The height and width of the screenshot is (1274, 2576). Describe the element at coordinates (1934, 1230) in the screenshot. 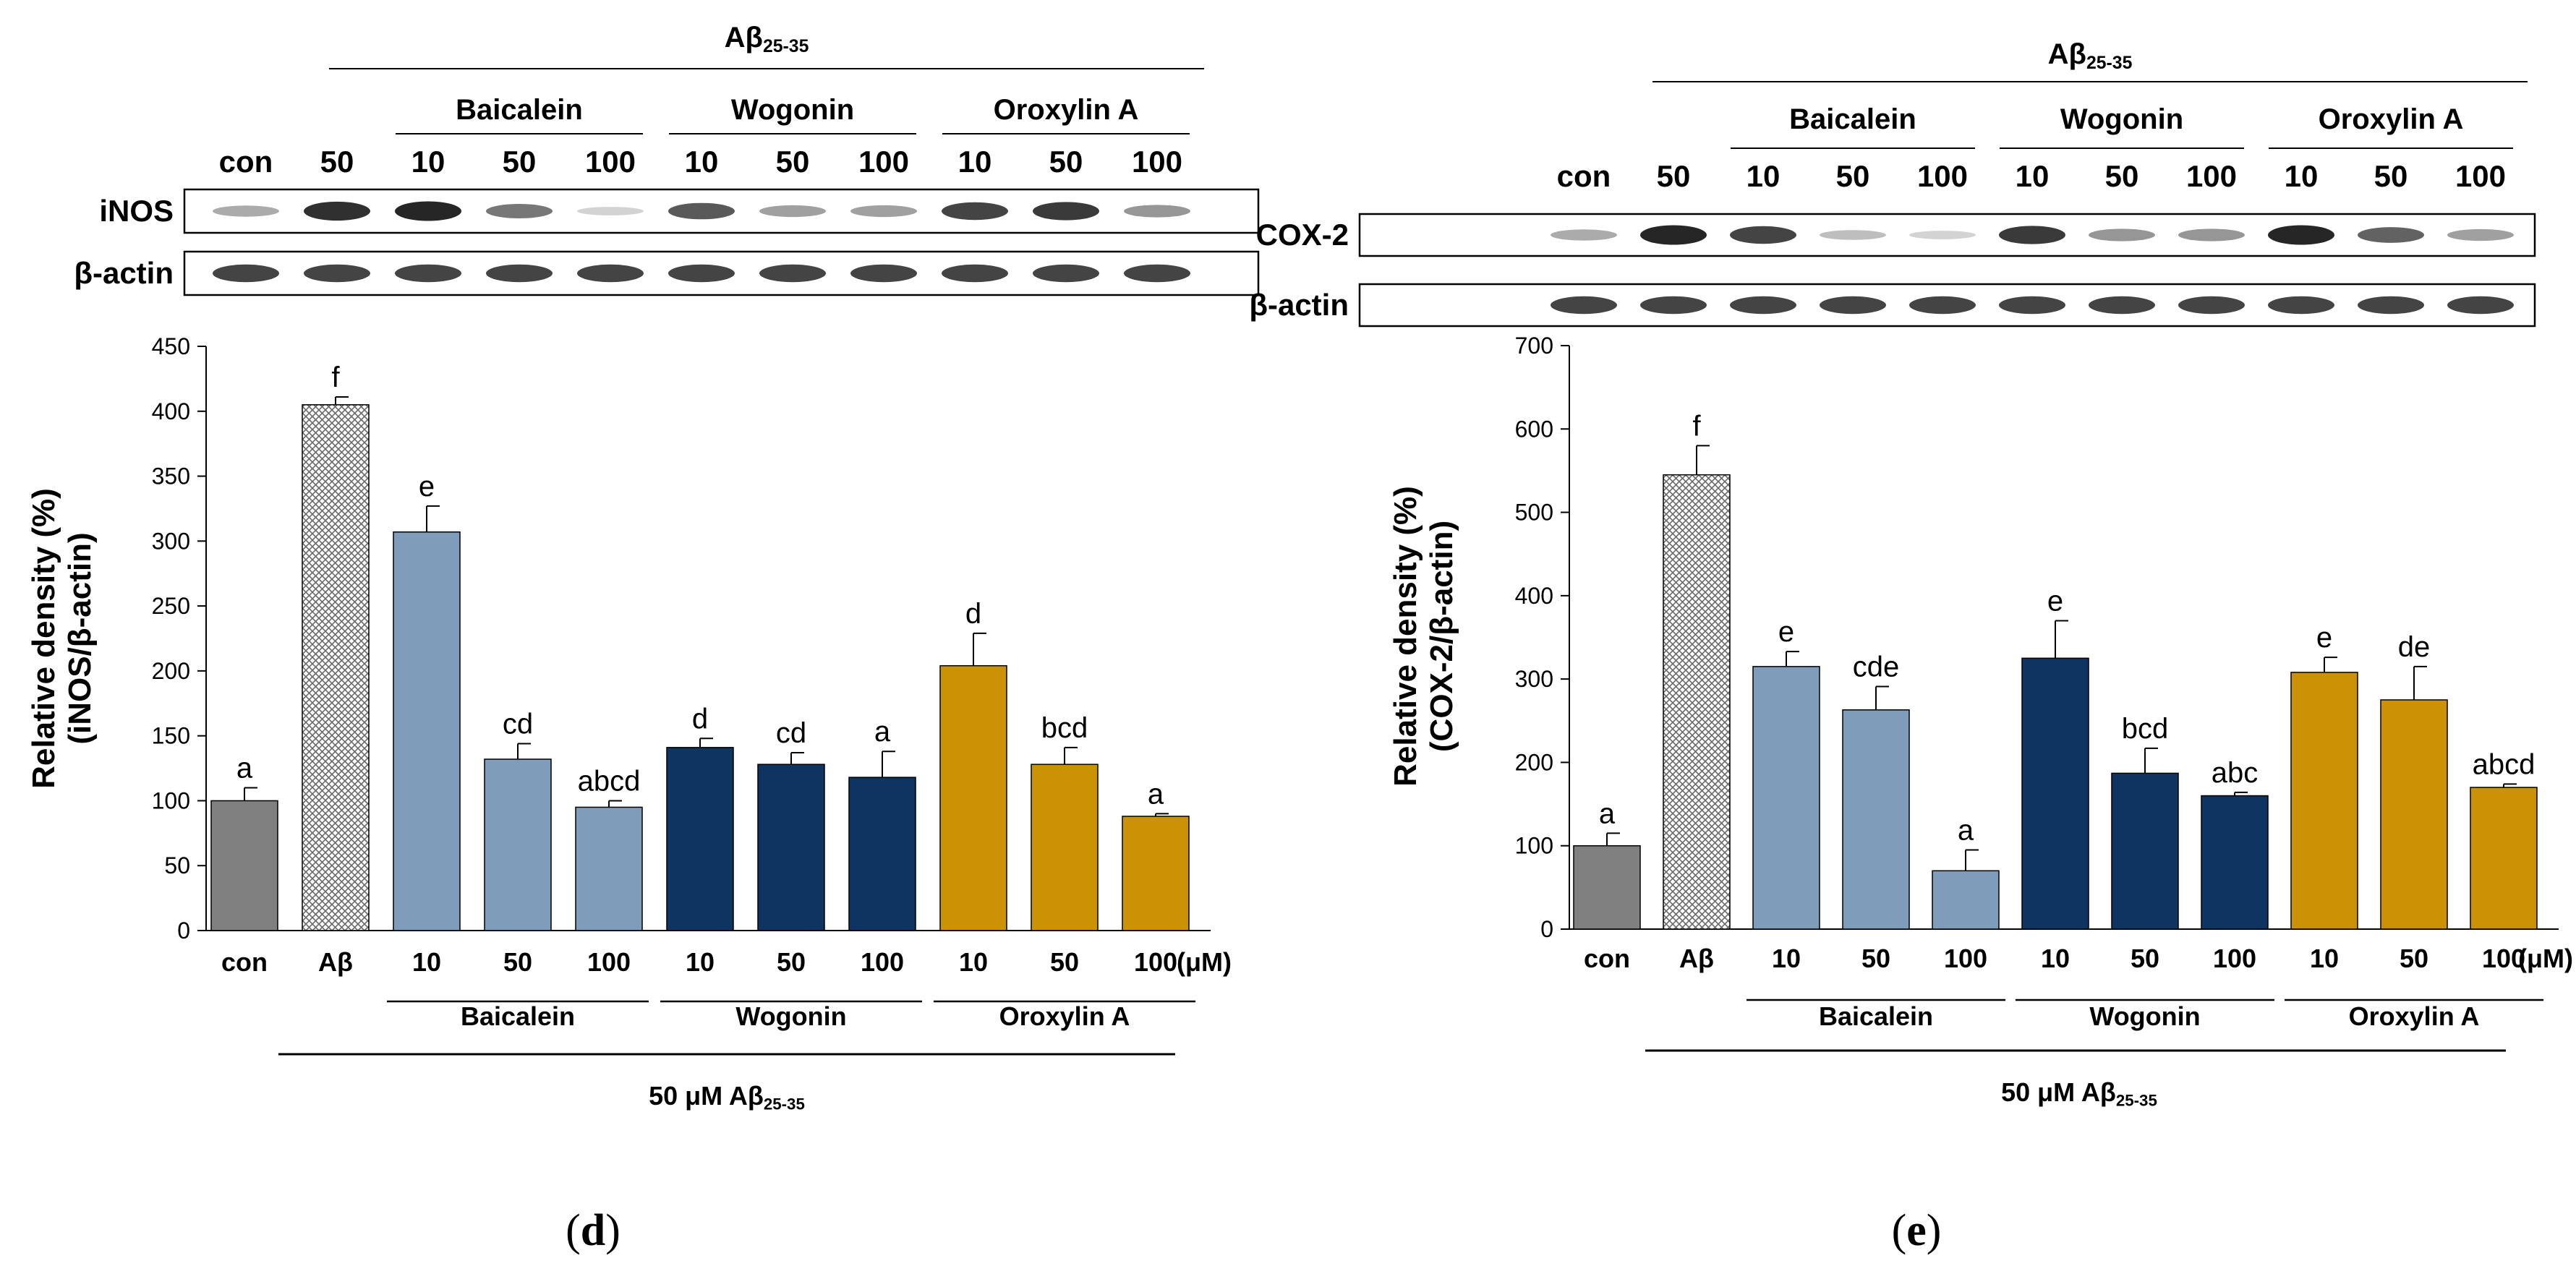

I see `panel-label-close: )` at that location.